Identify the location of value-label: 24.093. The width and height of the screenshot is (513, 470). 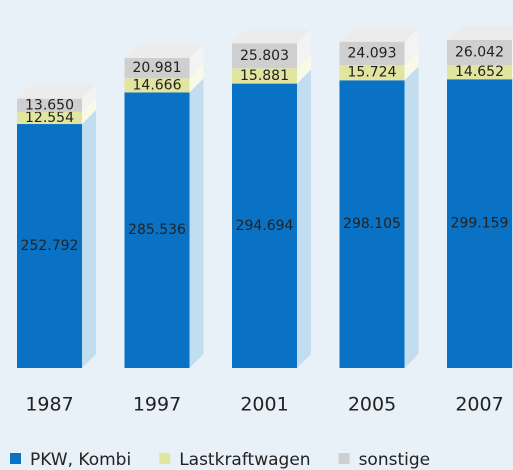
(372, 53).